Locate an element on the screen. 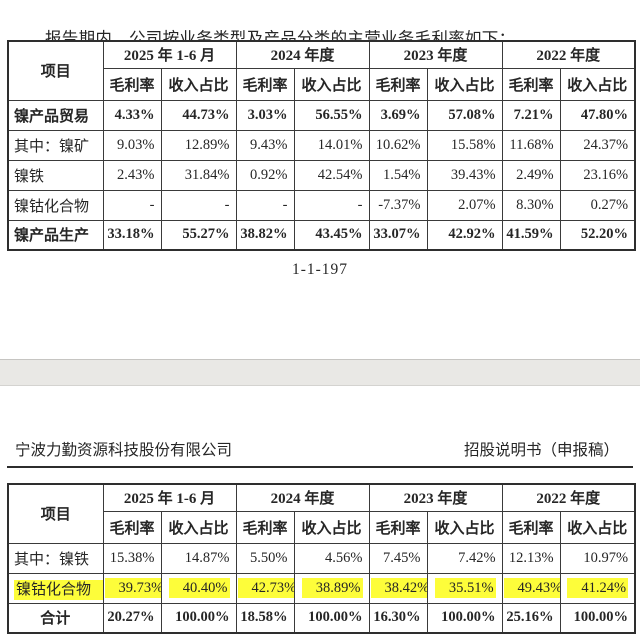  value-cell: 4.56% is located at coordinates (331, 558).